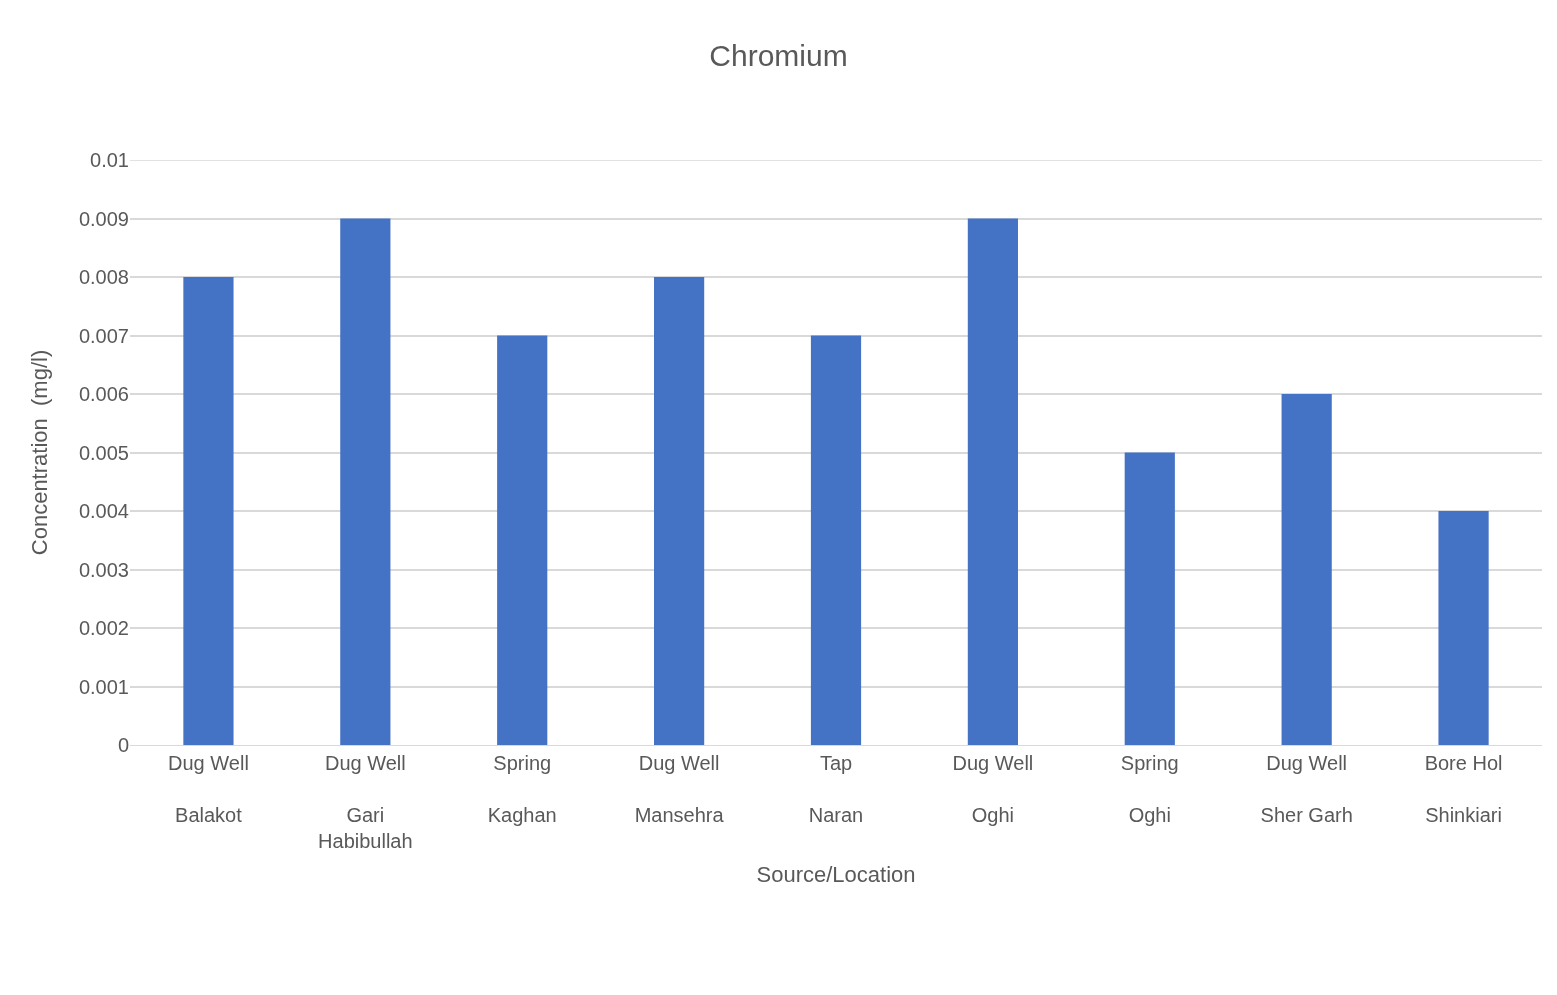 Image resolution: width=1557 pixels, height=995 pixels. Describe the element at coordinates (993, 789) in the screenshot. I see `category-label: Dug Well Oghi` at that location.